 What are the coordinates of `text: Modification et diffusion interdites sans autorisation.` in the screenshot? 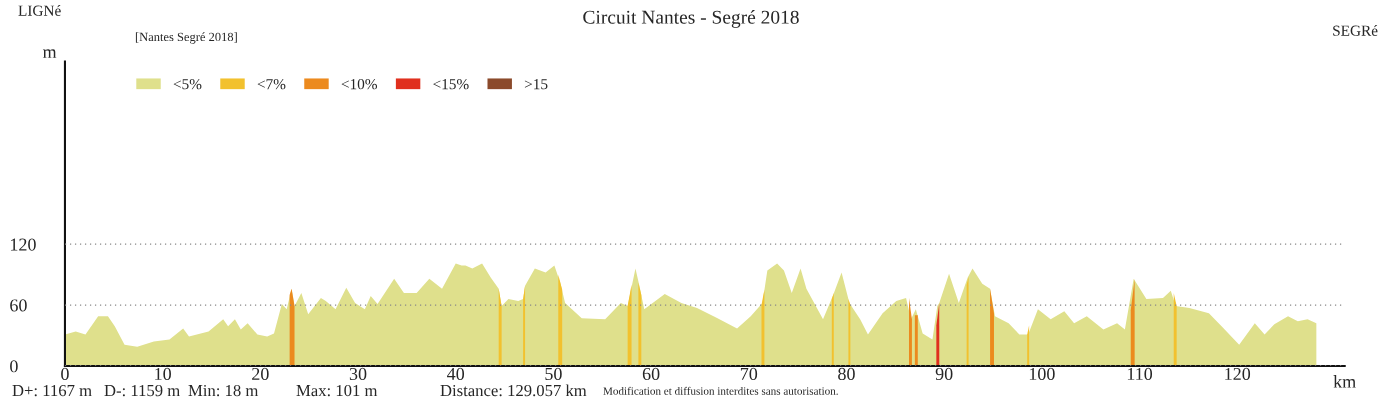 It's located at (720, 390).